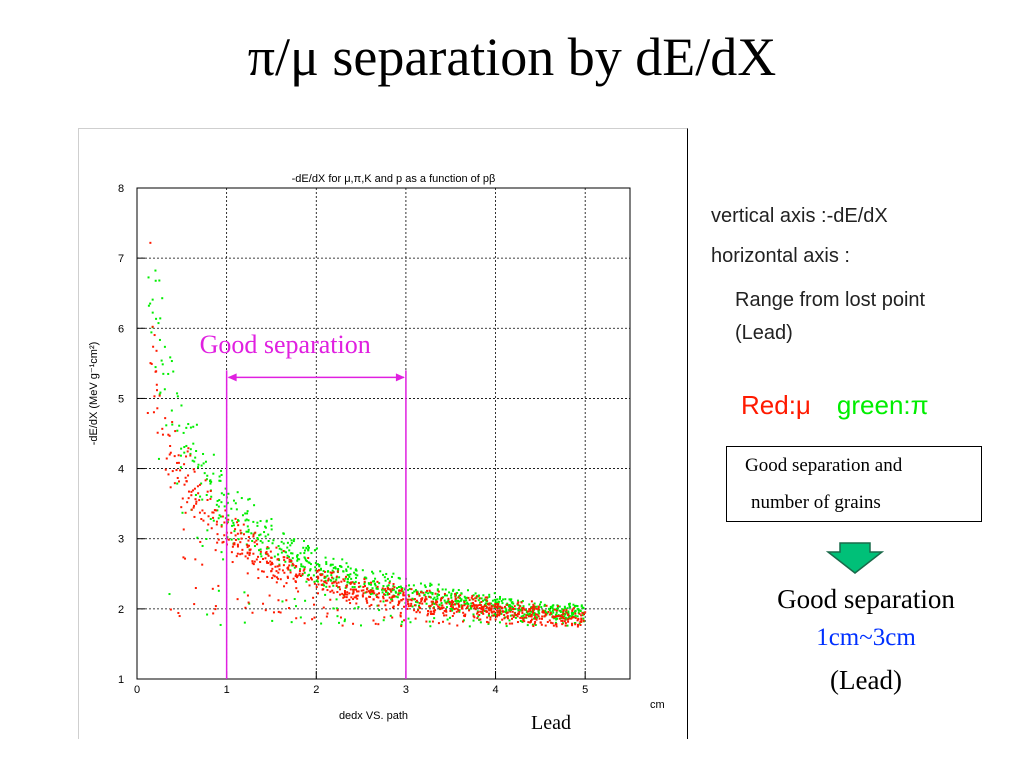  I want to click on conclusion-title: Good separation, so click(866, 599).